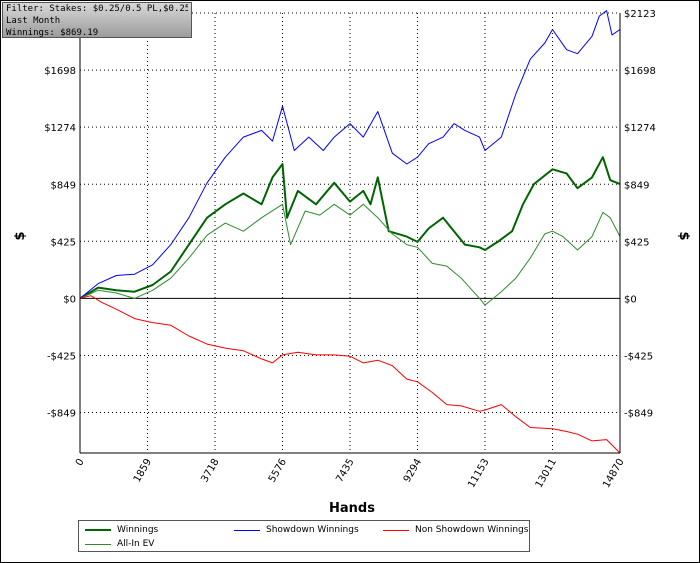  Describe the element at coordinates (613, 473) in the screenshot. I see `x-tick-label: 14870` at that location.